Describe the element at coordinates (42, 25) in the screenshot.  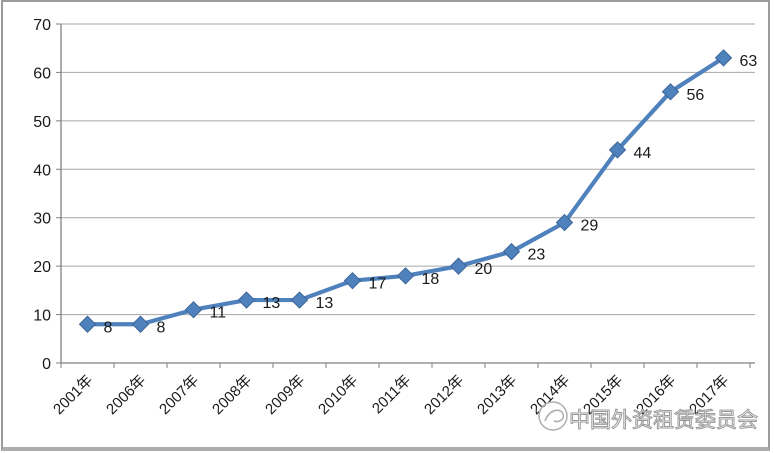
I see `y-axis-tick-label: 70` at that location.